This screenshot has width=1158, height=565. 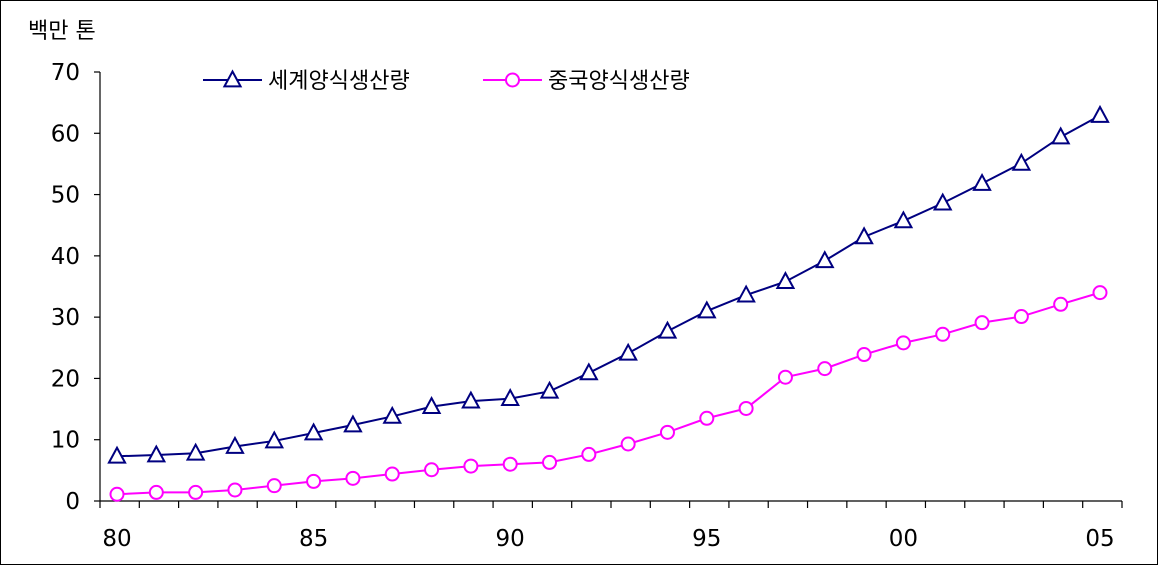 What do you see at coordinates (62, 31) in the screenshot?
I see `y-unit-label: 백만 톤` at bounding box center [62, 31].